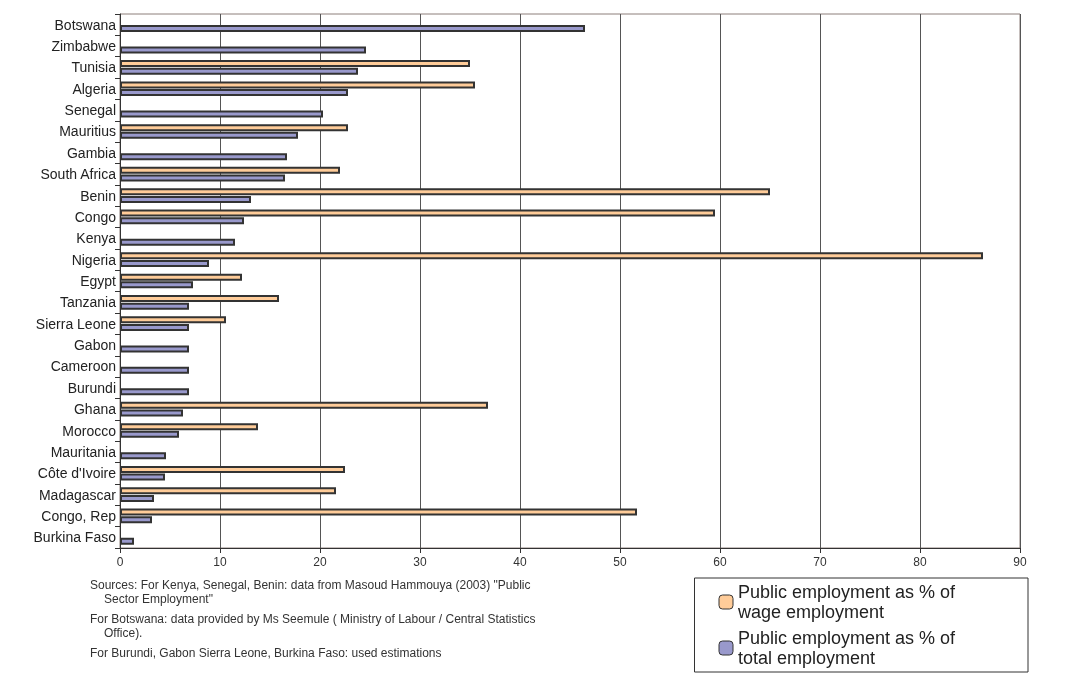 The width and height of the screenshot is (1084, 682). Describe the element at coordinates (90, 110) in the screenshot. I see `y-tick-label: Senegal` at that location.